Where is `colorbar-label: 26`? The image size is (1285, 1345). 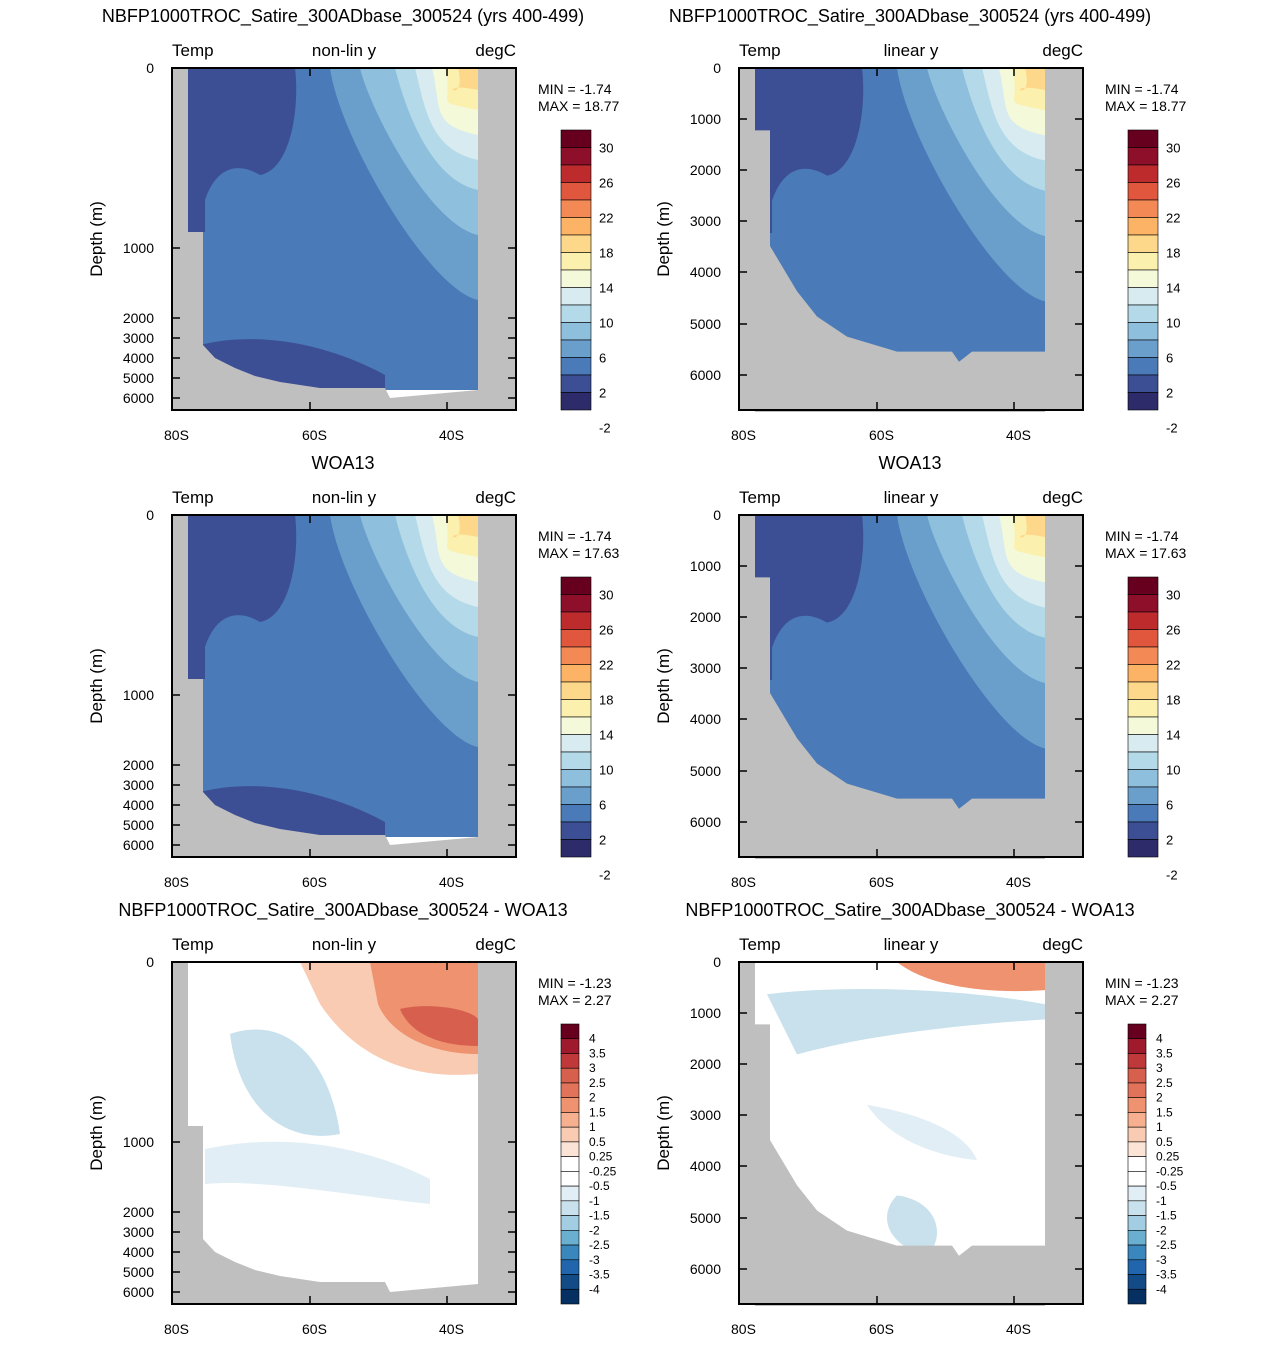 colorbar-label: 26 is located at coordinates (1173, 183).